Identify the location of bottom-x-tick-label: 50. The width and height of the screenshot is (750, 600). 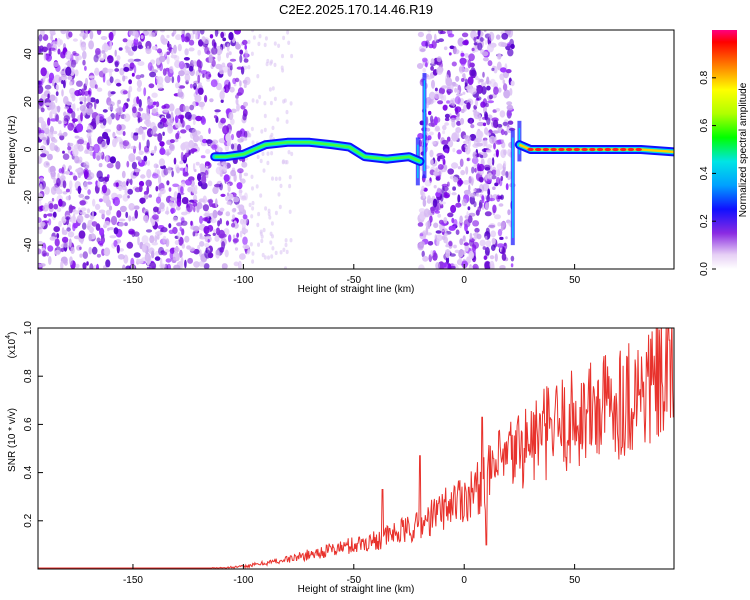
(575, 580).